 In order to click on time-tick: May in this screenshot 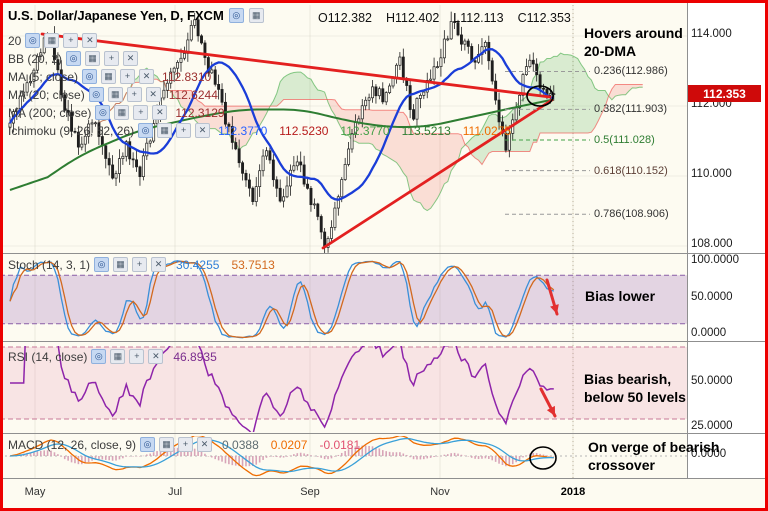, I will do `click(35, 492)`.